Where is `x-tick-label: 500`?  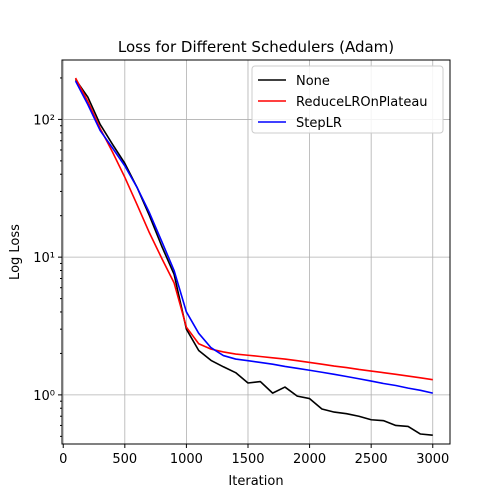 x-tick-label: 500 is located at coordinates (124, 459).